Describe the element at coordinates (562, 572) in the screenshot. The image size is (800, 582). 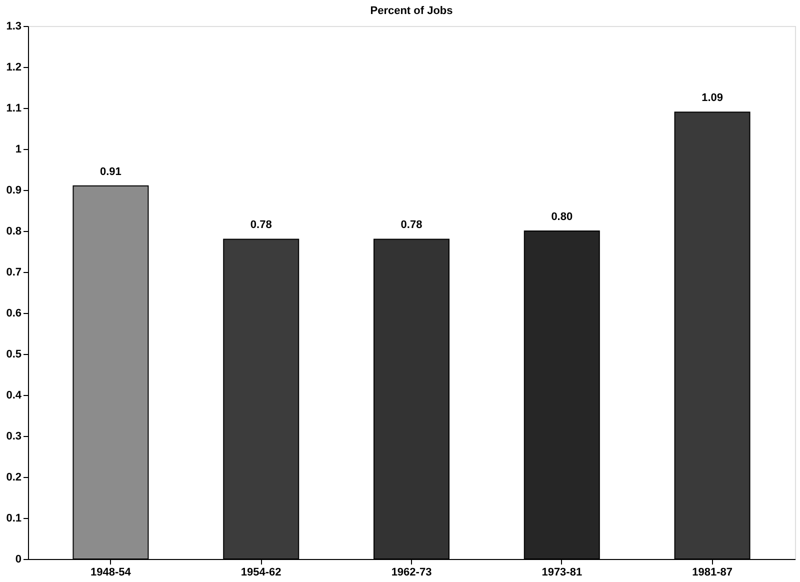
I see `x-tick-label: 1973-81` at that location.